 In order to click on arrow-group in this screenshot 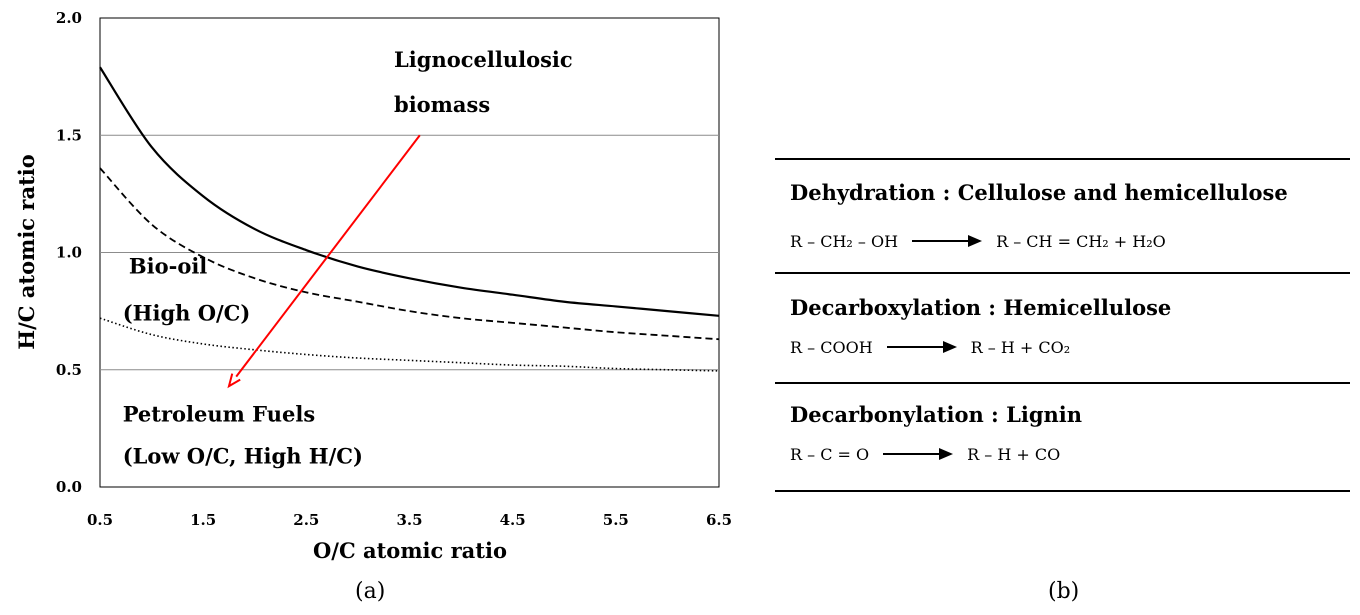, I will do `click(324, 261)`.